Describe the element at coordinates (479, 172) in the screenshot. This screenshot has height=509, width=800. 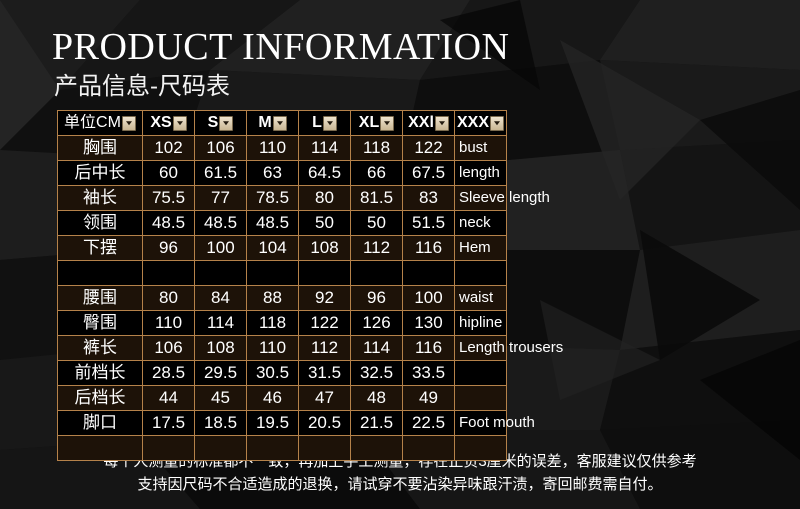
I see `english-label: length` at that location.